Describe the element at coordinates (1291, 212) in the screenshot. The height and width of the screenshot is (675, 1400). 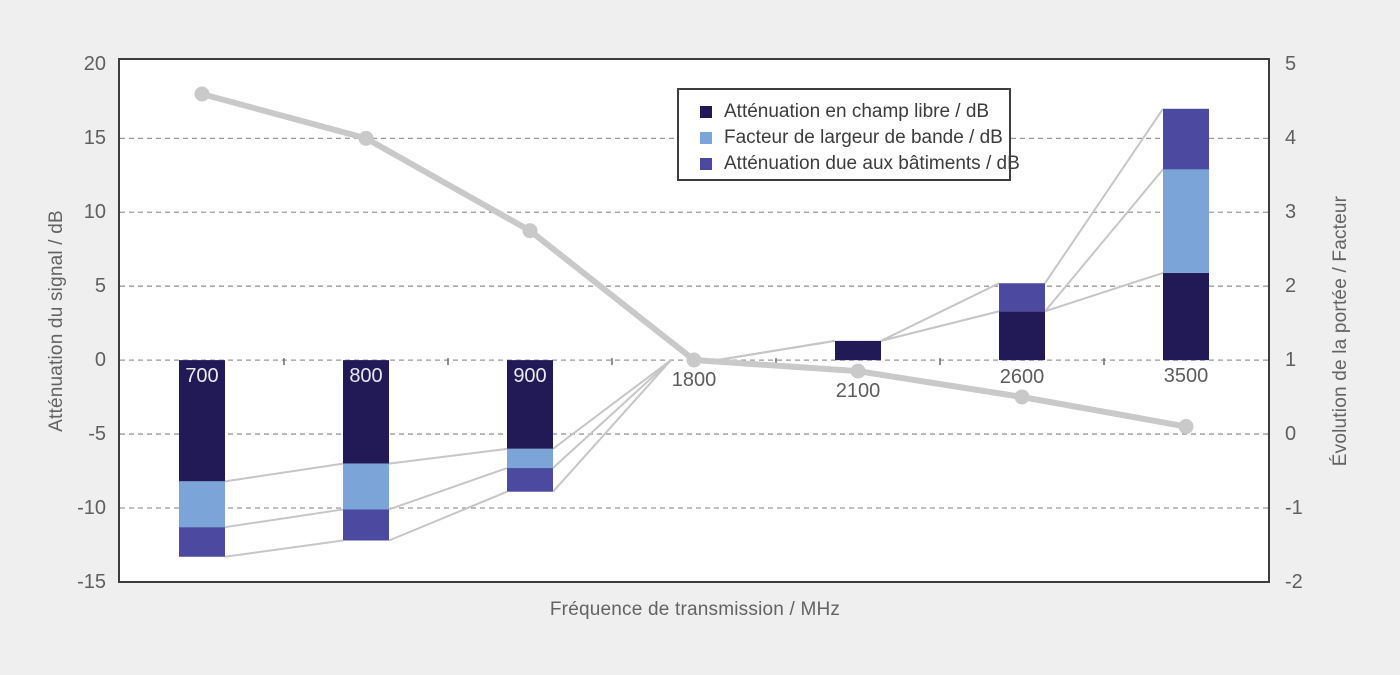
I see `right-axis-tick-label: 3` at that location.